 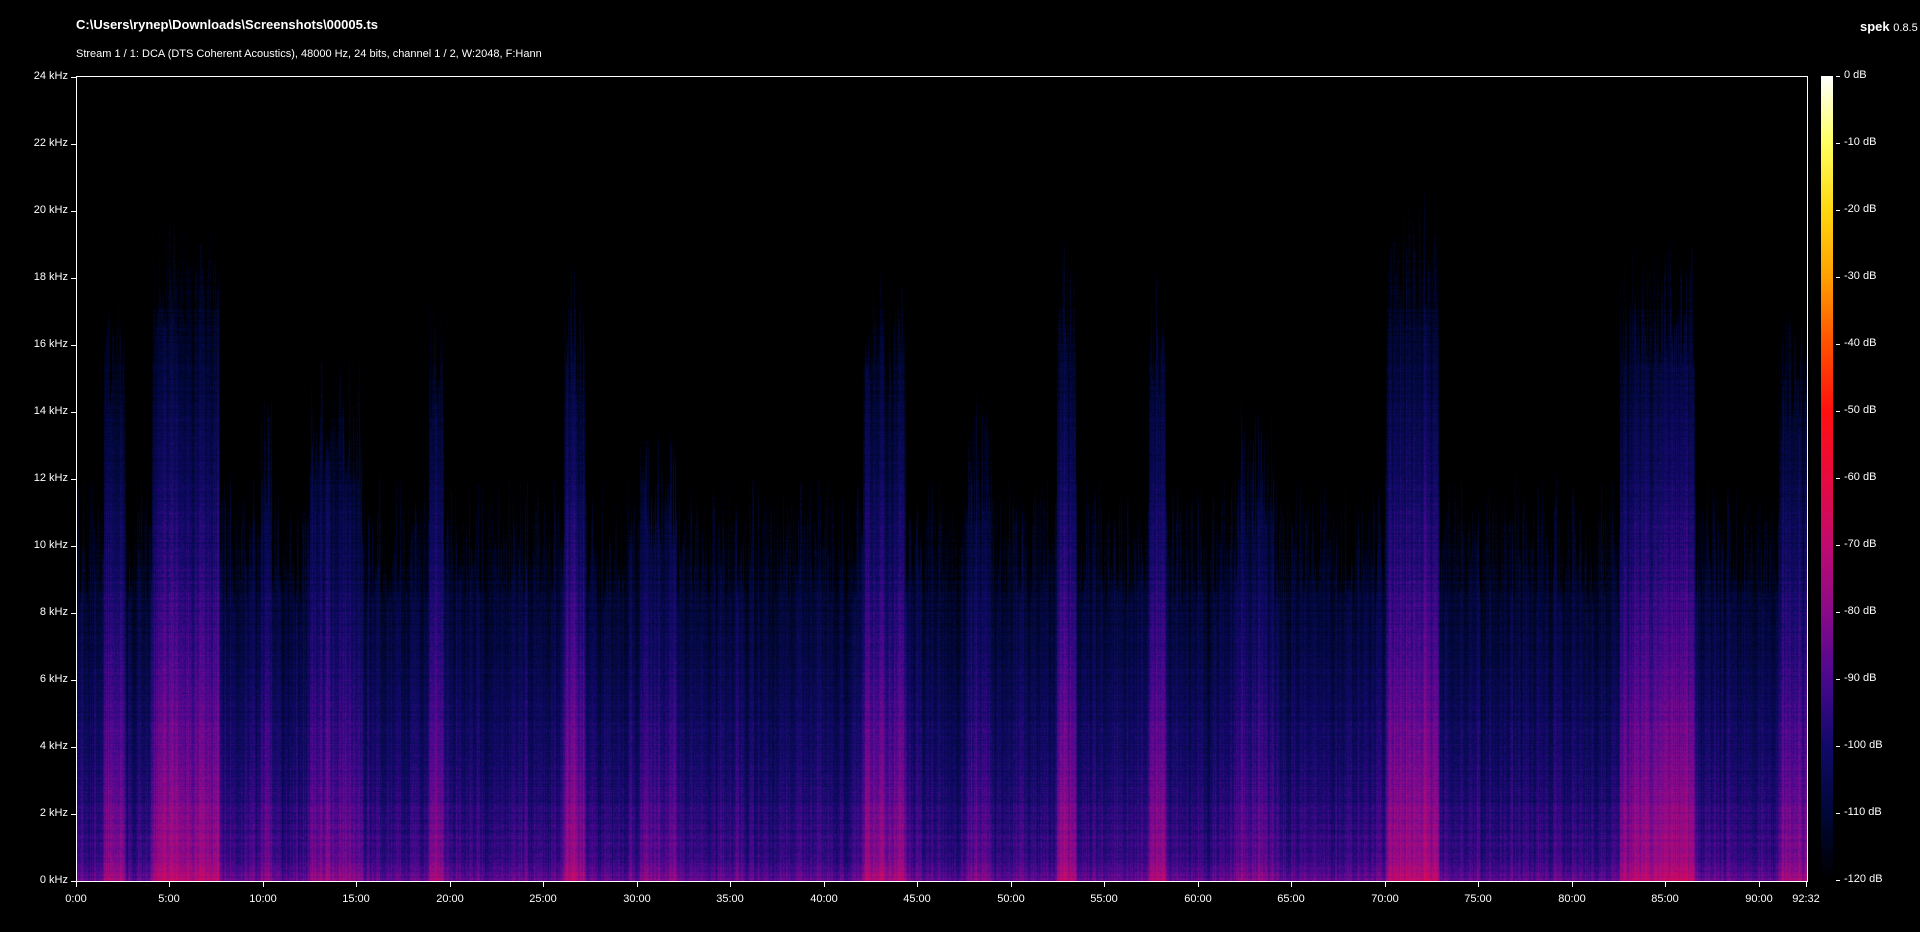 I want to click on x-tick-label: 15:00, so click(x=356, y=899).